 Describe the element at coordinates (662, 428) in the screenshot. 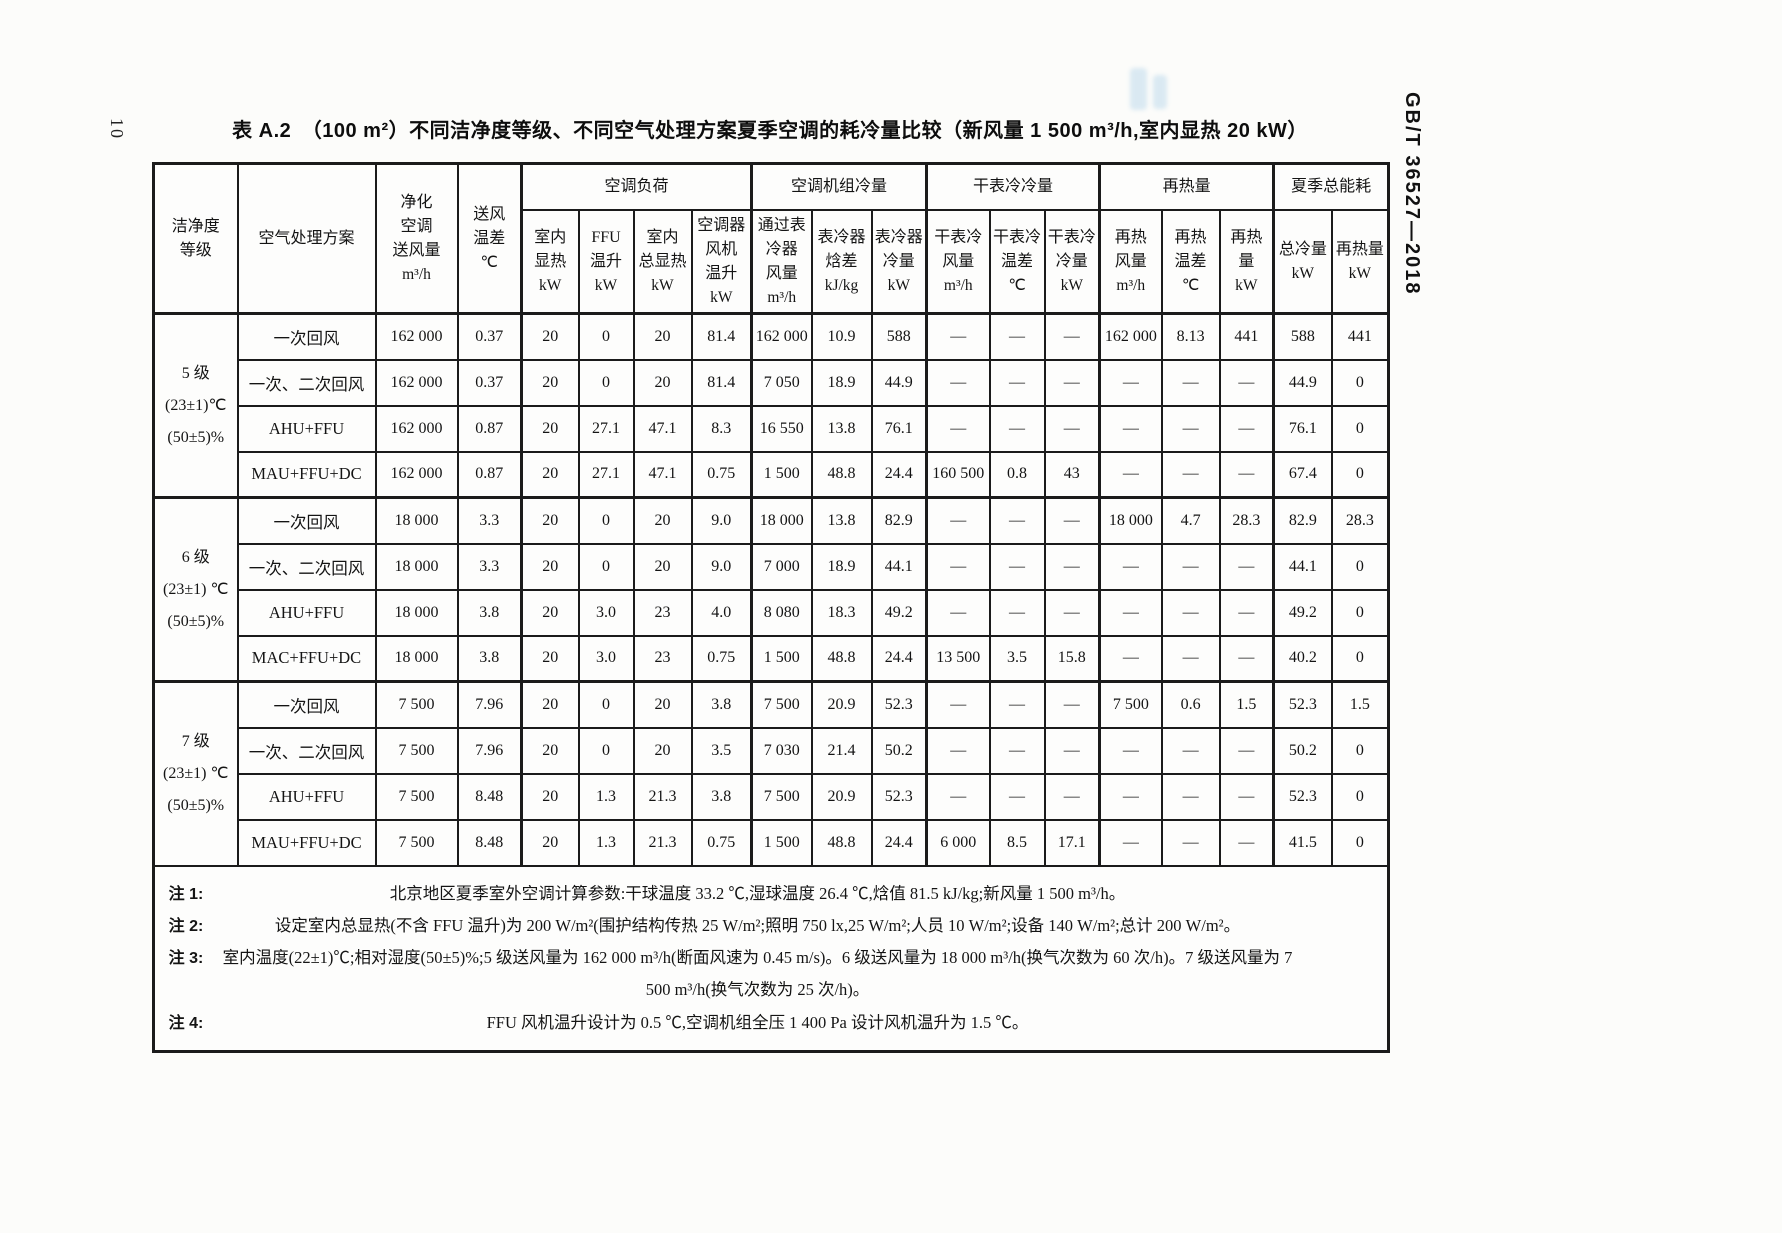

I see `value-cell: 47.1` at that location.